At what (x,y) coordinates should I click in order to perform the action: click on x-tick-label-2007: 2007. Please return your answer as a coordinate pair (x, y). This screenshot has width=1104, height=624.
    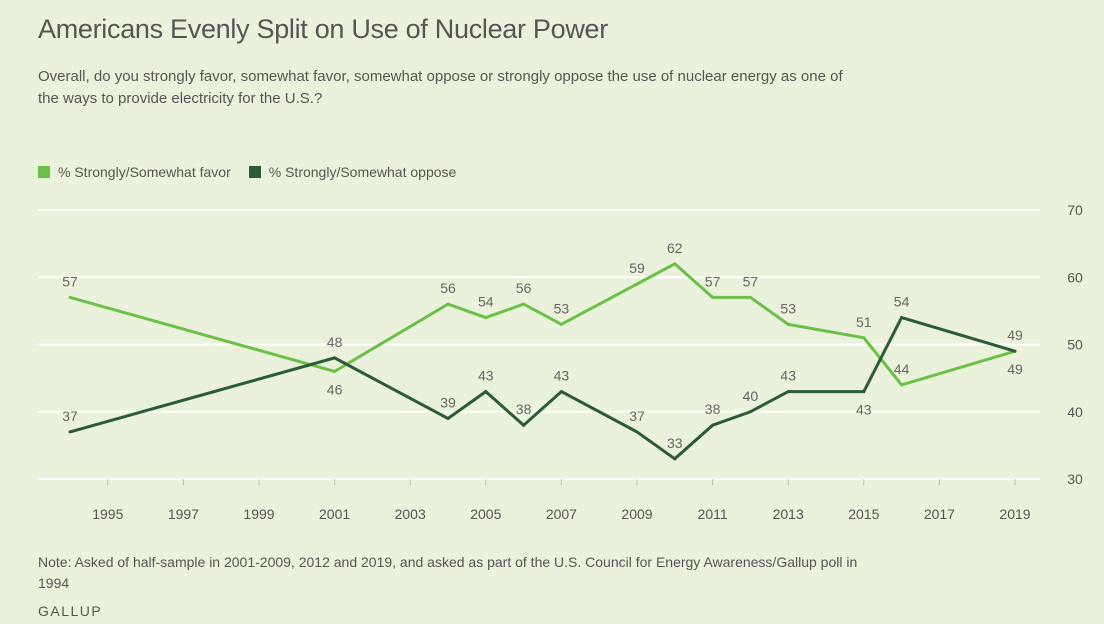
    Looking at the image, I should click on (561, 514).